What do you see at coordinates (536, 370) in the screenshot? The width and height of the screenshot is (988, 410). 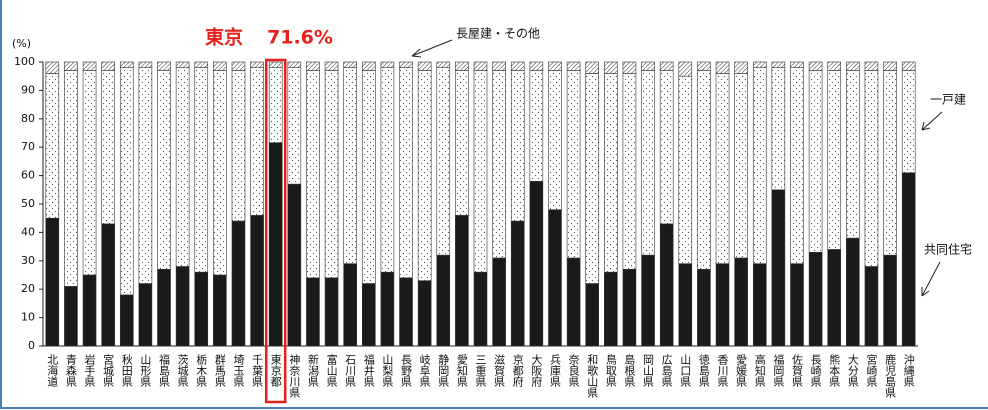 I see `x-tick-label: 大阪府` at bounding box center [536, 370].